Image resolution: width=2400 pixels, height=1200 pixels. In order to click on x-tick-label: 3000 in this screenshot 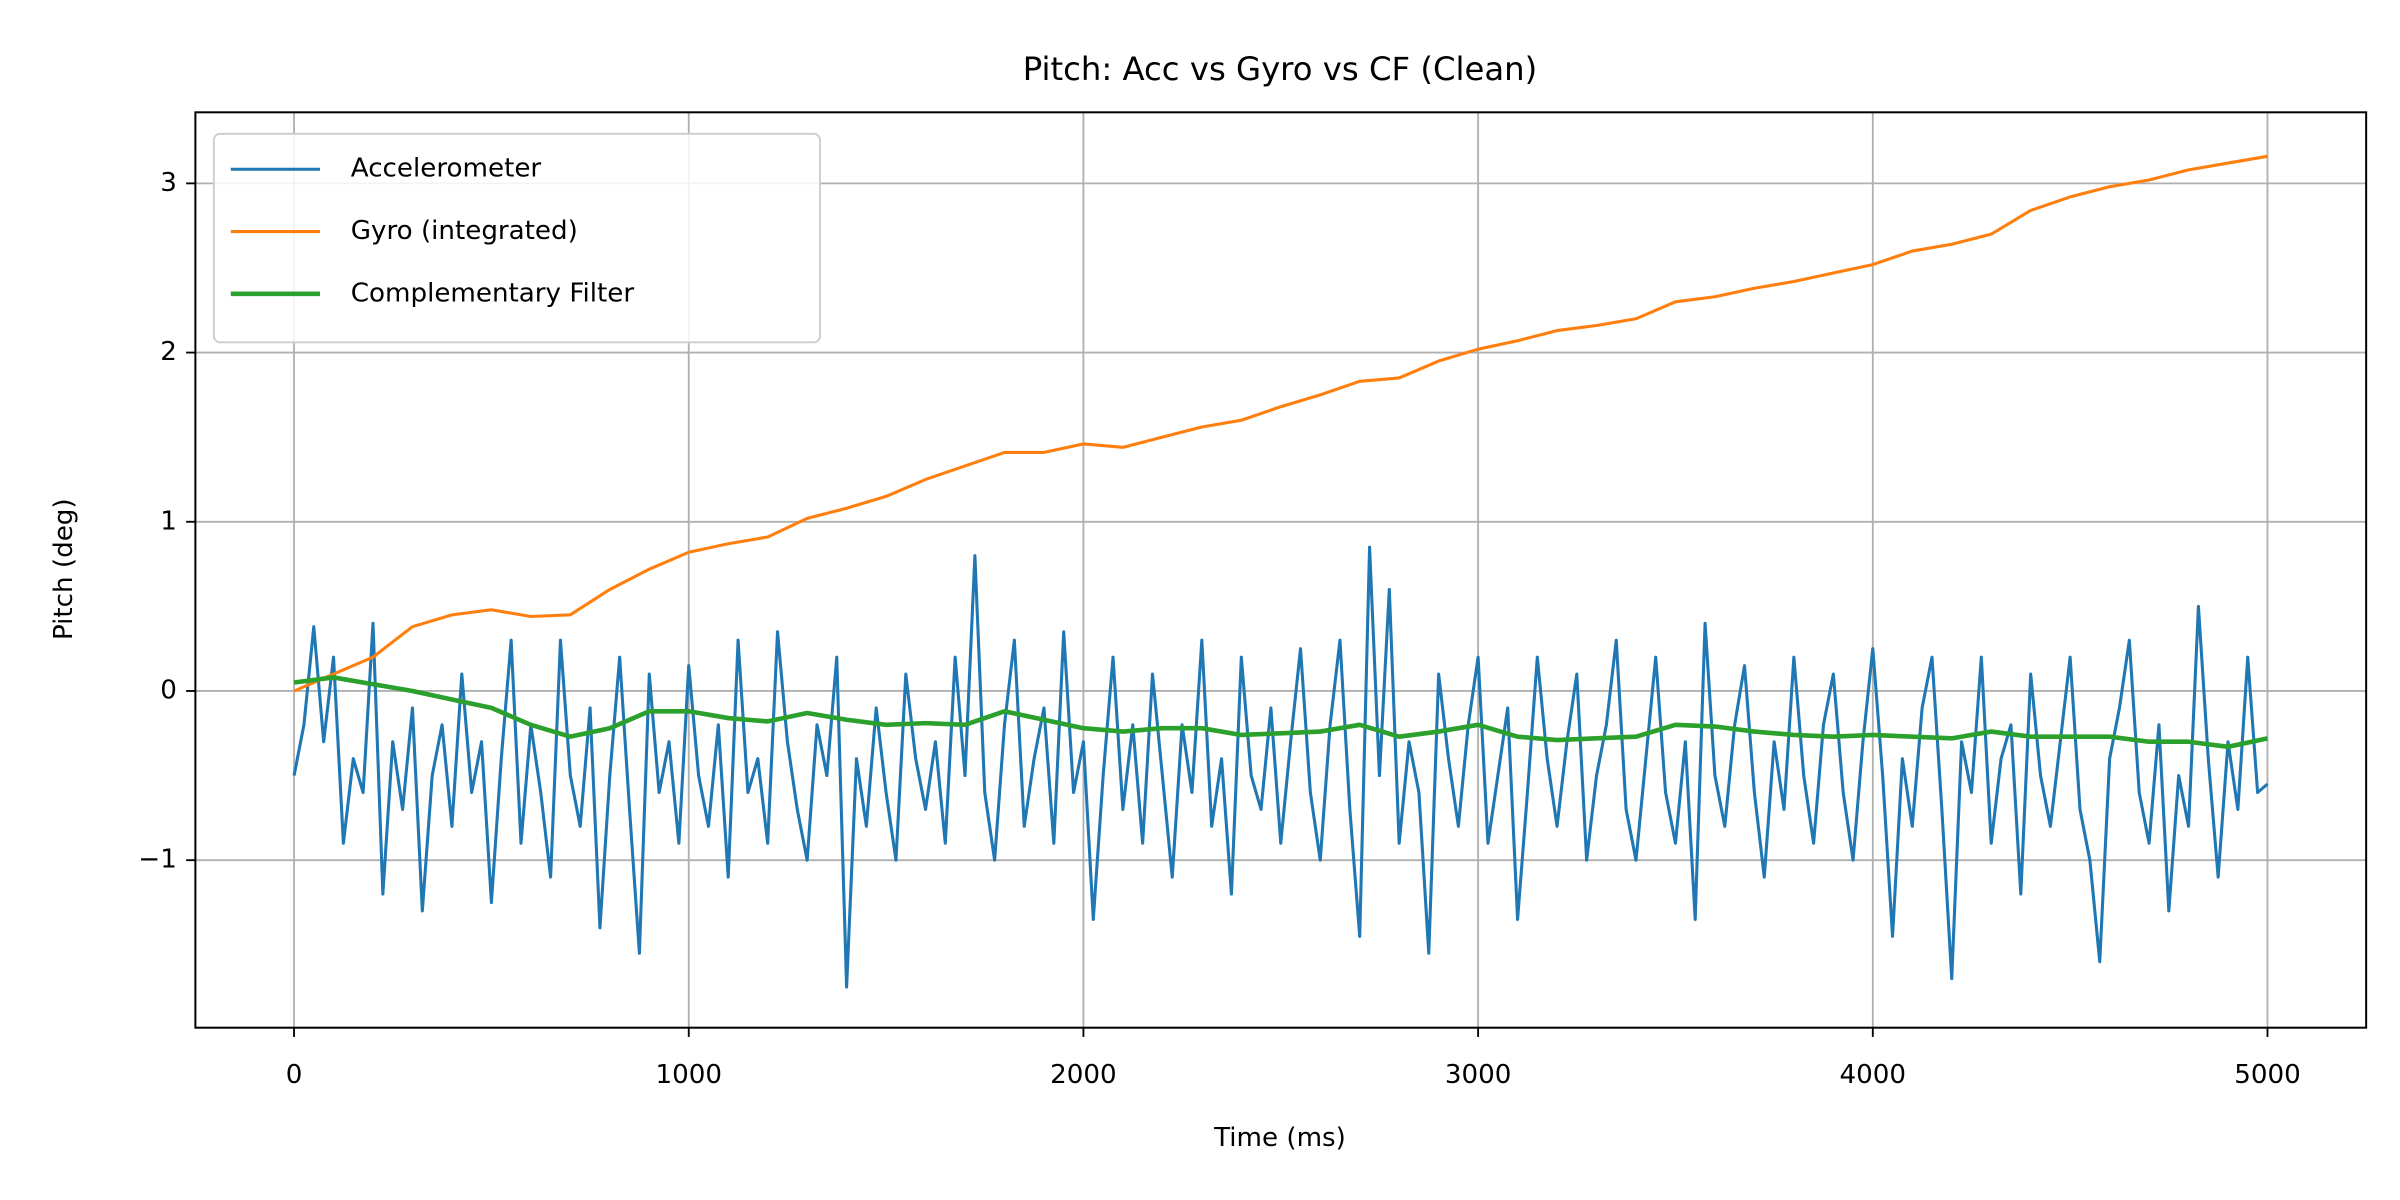, I will do `click(1478, 1075)`.